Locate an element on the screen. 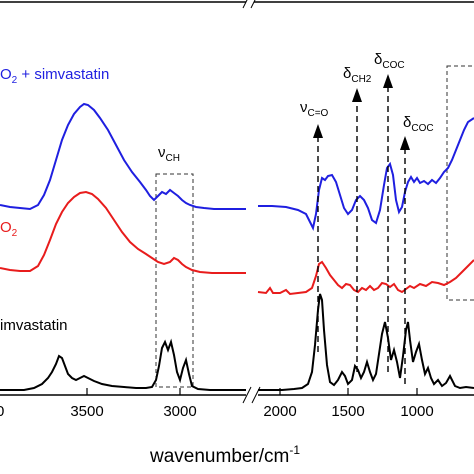 Image resolution: width=474 pixels, height=474 pixels. arrow-v-co-head is located at coordinates (318, 131).